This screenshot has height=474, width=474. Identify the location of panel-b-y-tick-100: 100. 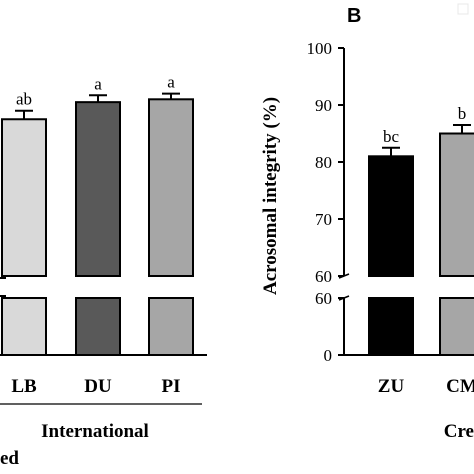
(320, 48).